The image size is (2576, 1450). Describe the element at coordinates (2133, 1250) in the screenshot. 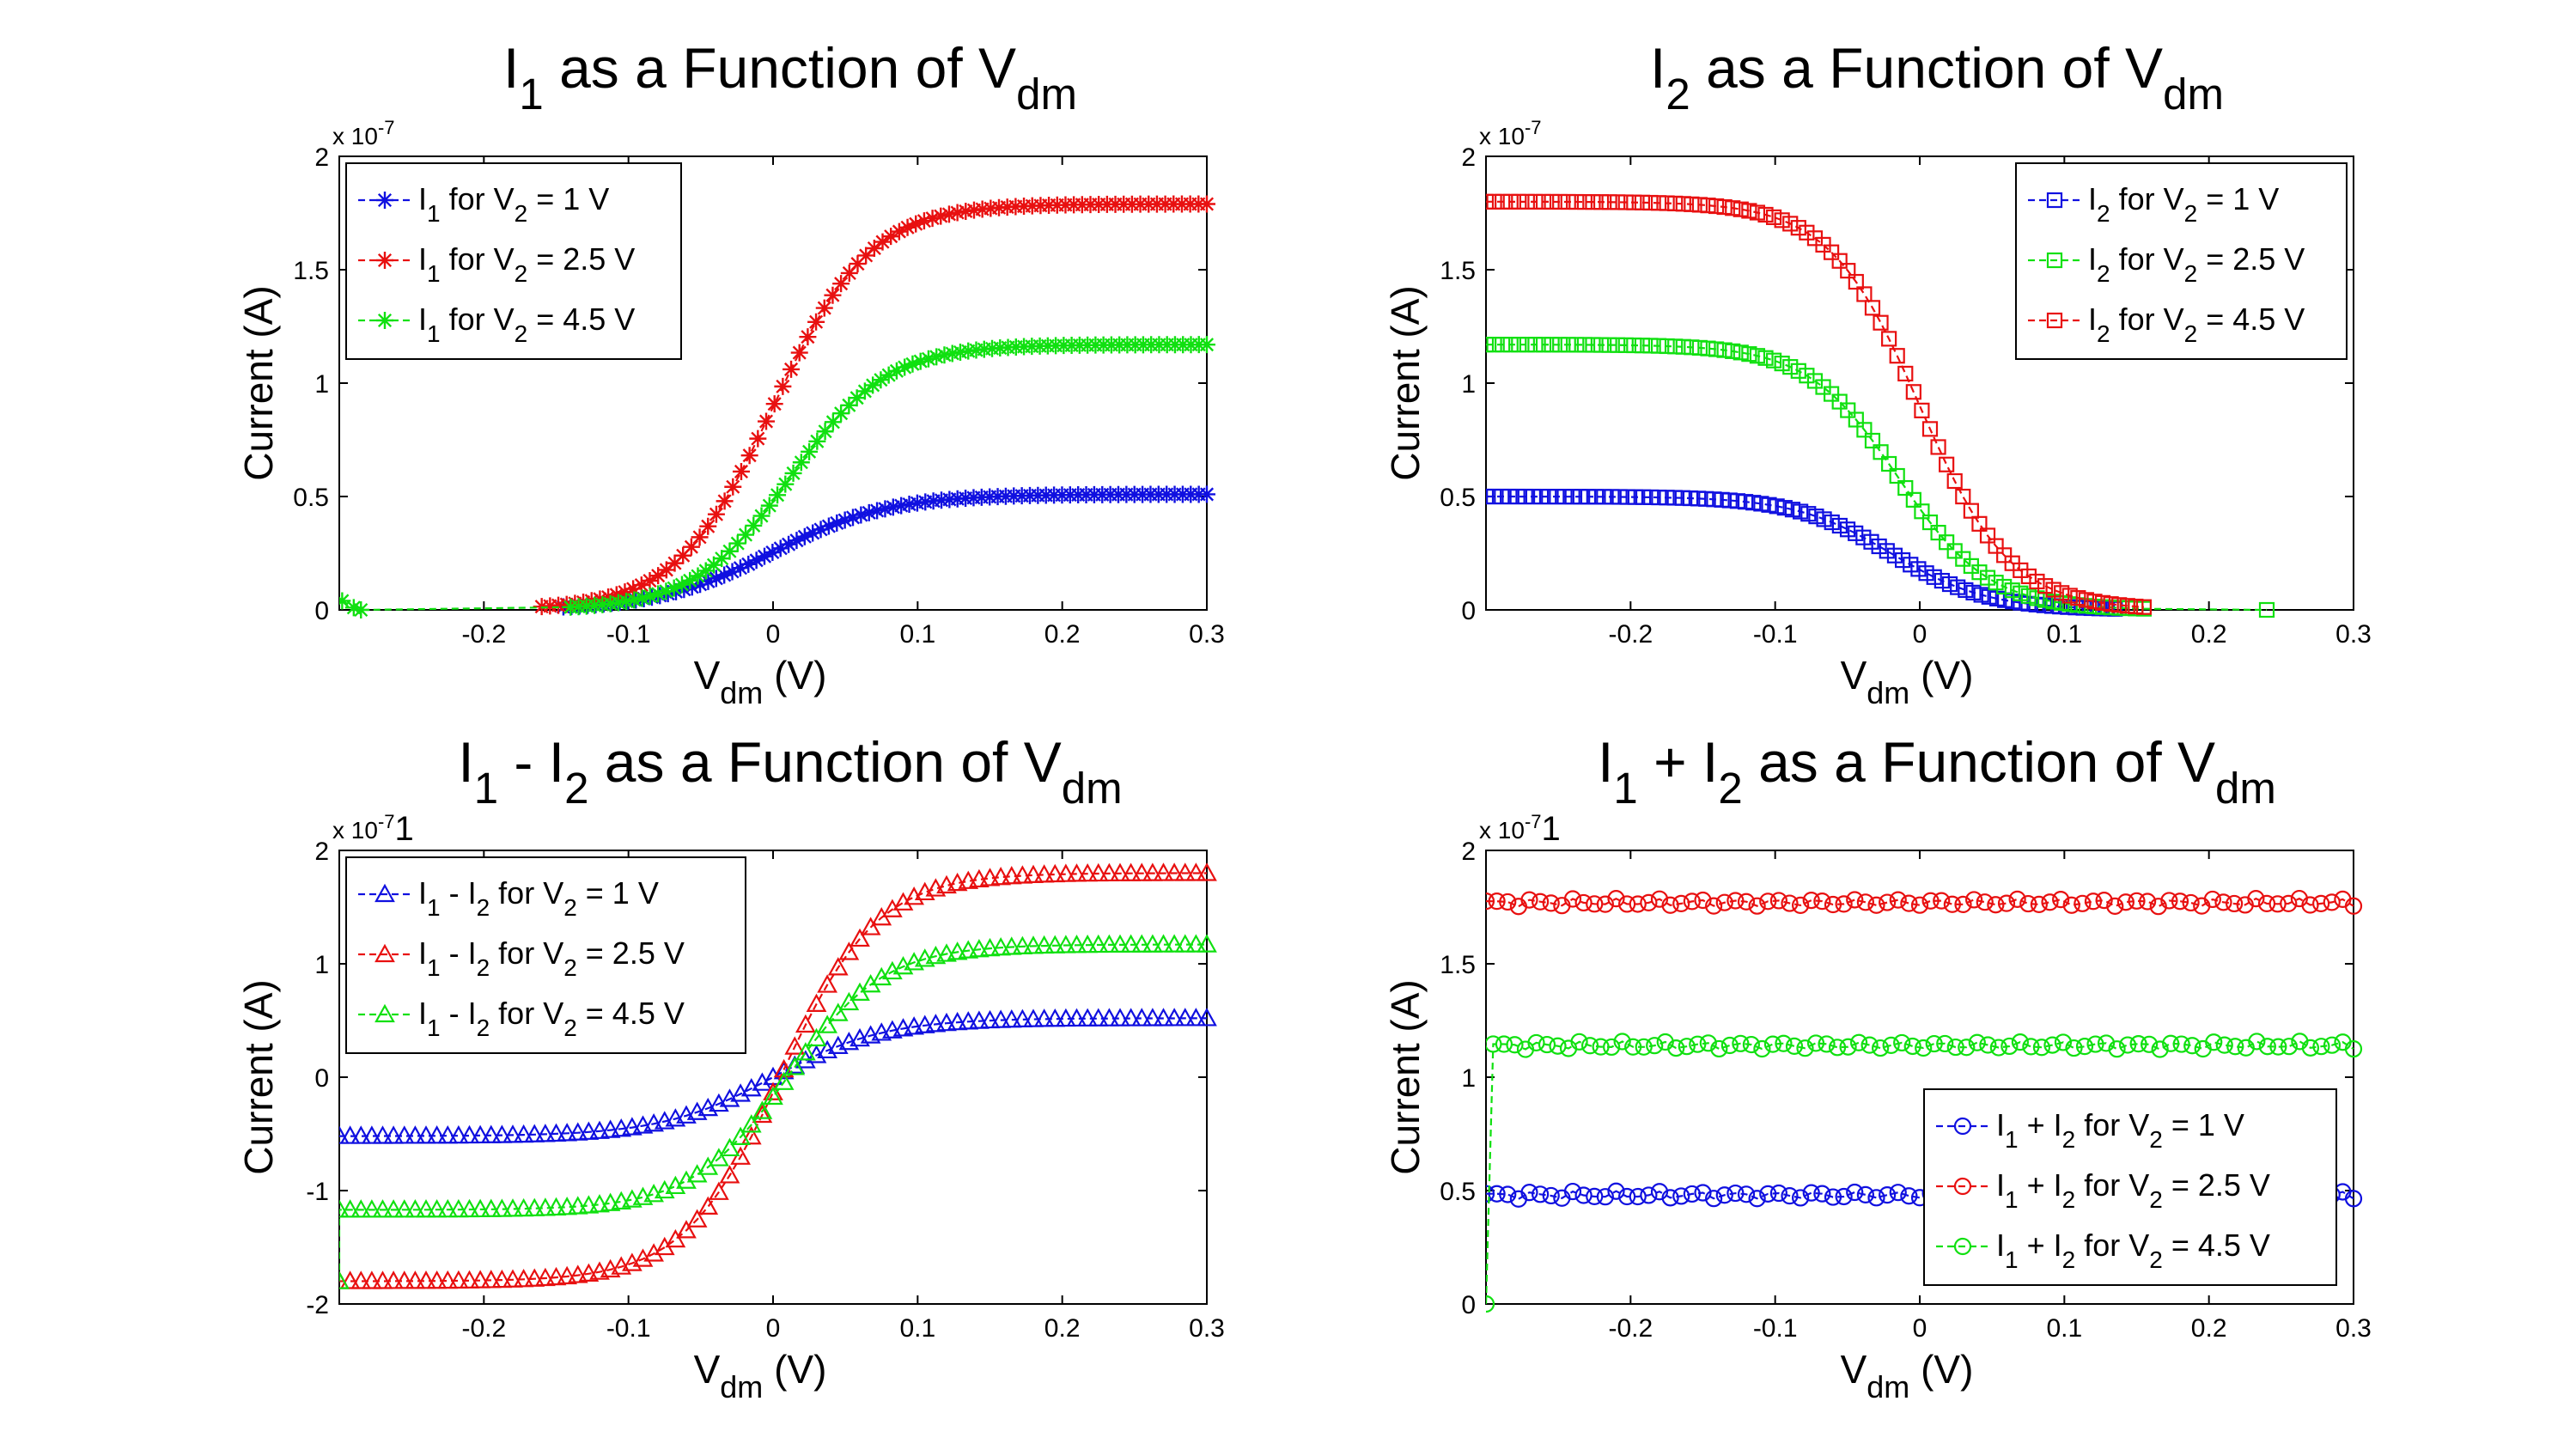

I see `legend-label: I1 + I2 for V2 = 4.5 V` at that location.